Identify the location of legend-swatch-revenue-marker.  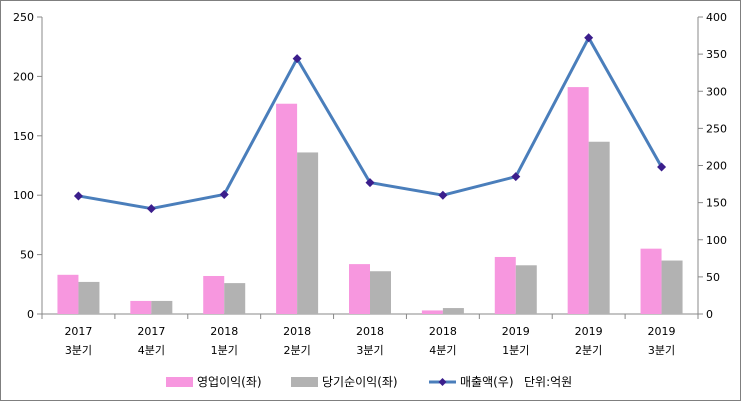
(442, 382).